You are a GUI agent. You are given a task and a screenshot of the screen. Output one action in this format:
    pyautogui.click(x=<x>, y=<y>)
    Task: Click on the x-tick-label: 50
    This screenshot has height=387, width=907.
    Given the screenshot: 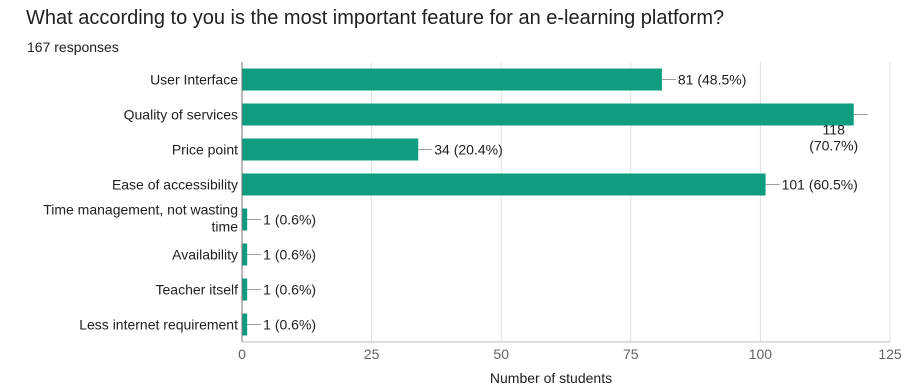 What is the action you would take?
    pyautogui.click(x=501, y=354)
    